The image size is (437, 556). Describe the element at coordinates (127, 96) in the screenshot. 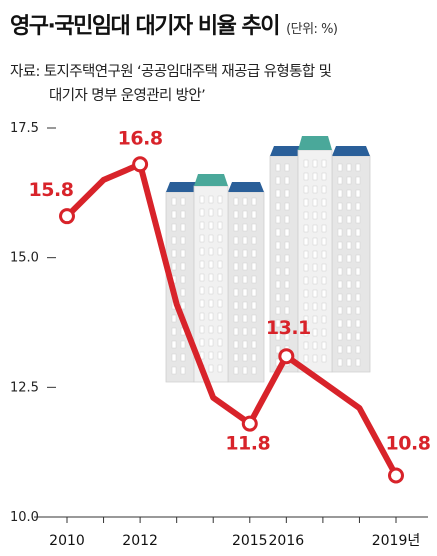

I see `source-line-2: 대기자 명부 운영관리 방안’` at that location.